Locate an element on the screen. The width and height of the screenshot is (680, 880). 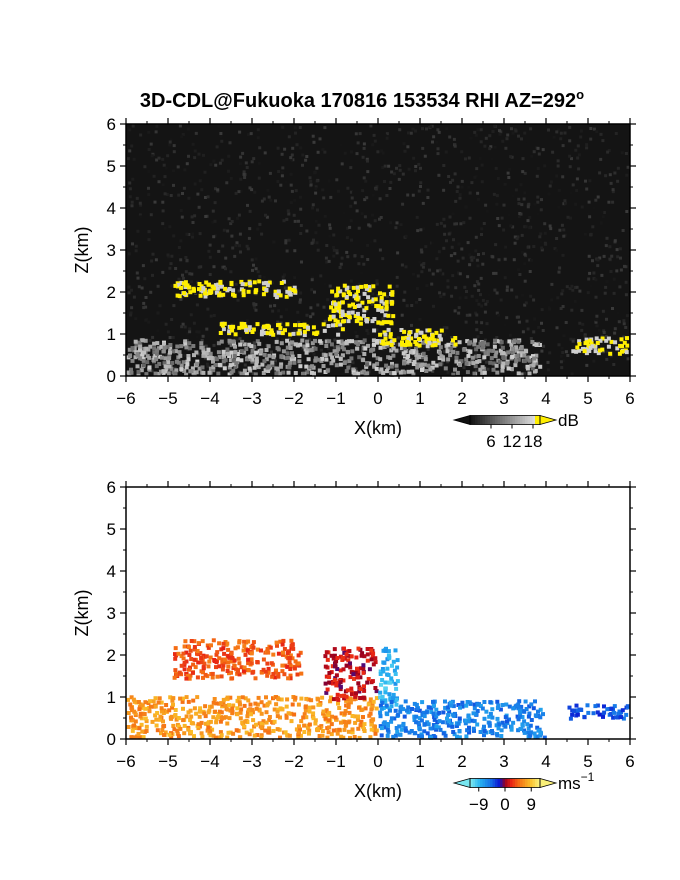
colorbar-unit-exponent: −1 is located at coordinates (588, 777).